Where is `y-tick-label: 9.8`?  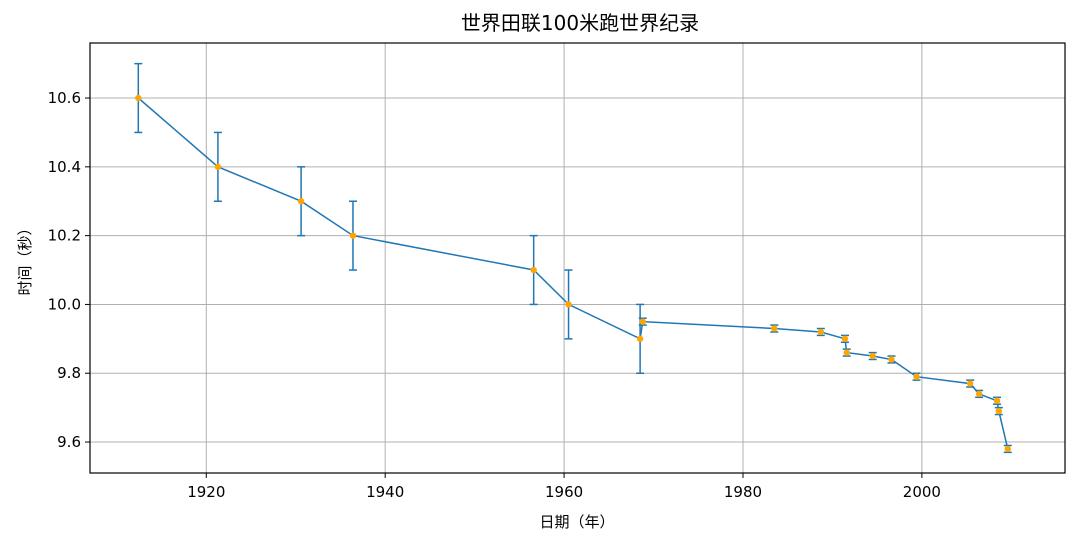 y-tick-label: 9.8 is located at coordinates (69, 373).